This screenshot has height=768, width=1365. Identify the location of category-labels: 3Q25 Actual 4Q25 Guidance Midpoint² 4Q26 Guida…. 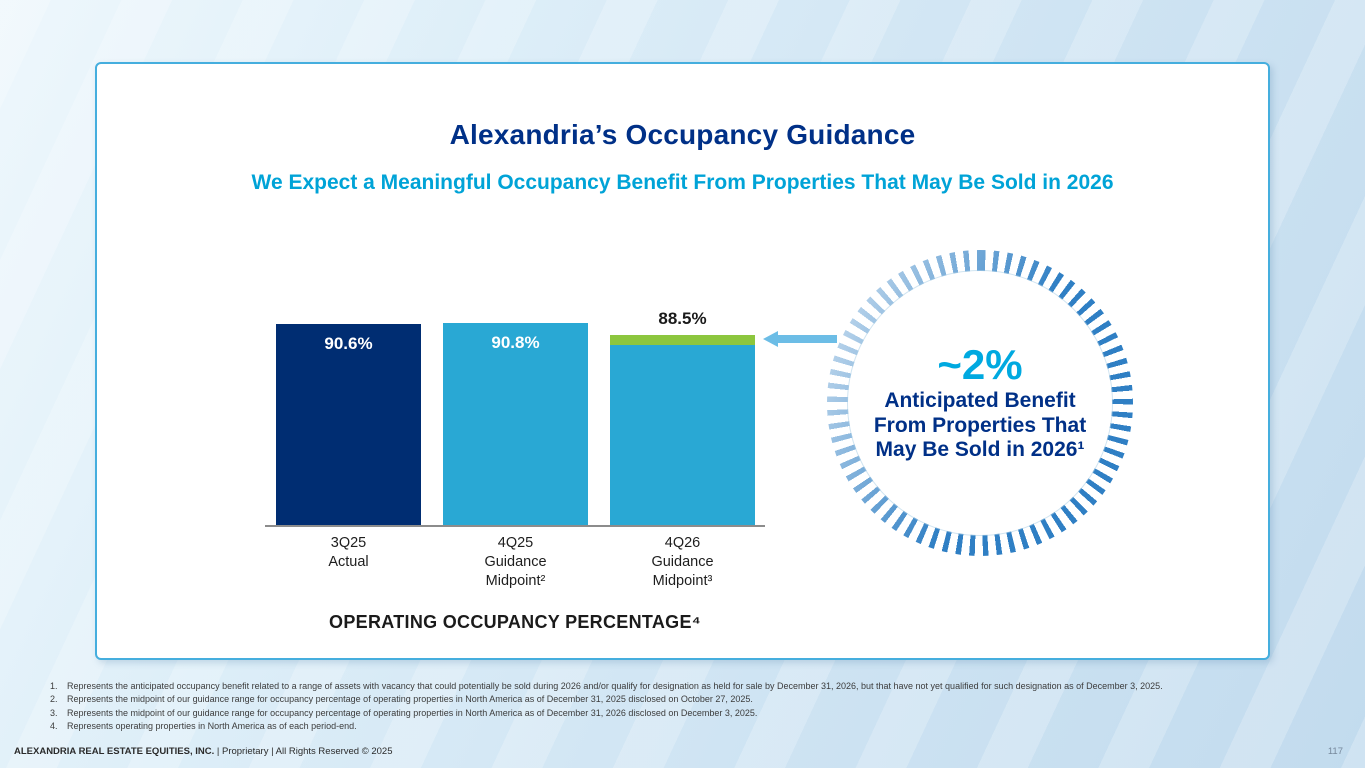
(515, 569).